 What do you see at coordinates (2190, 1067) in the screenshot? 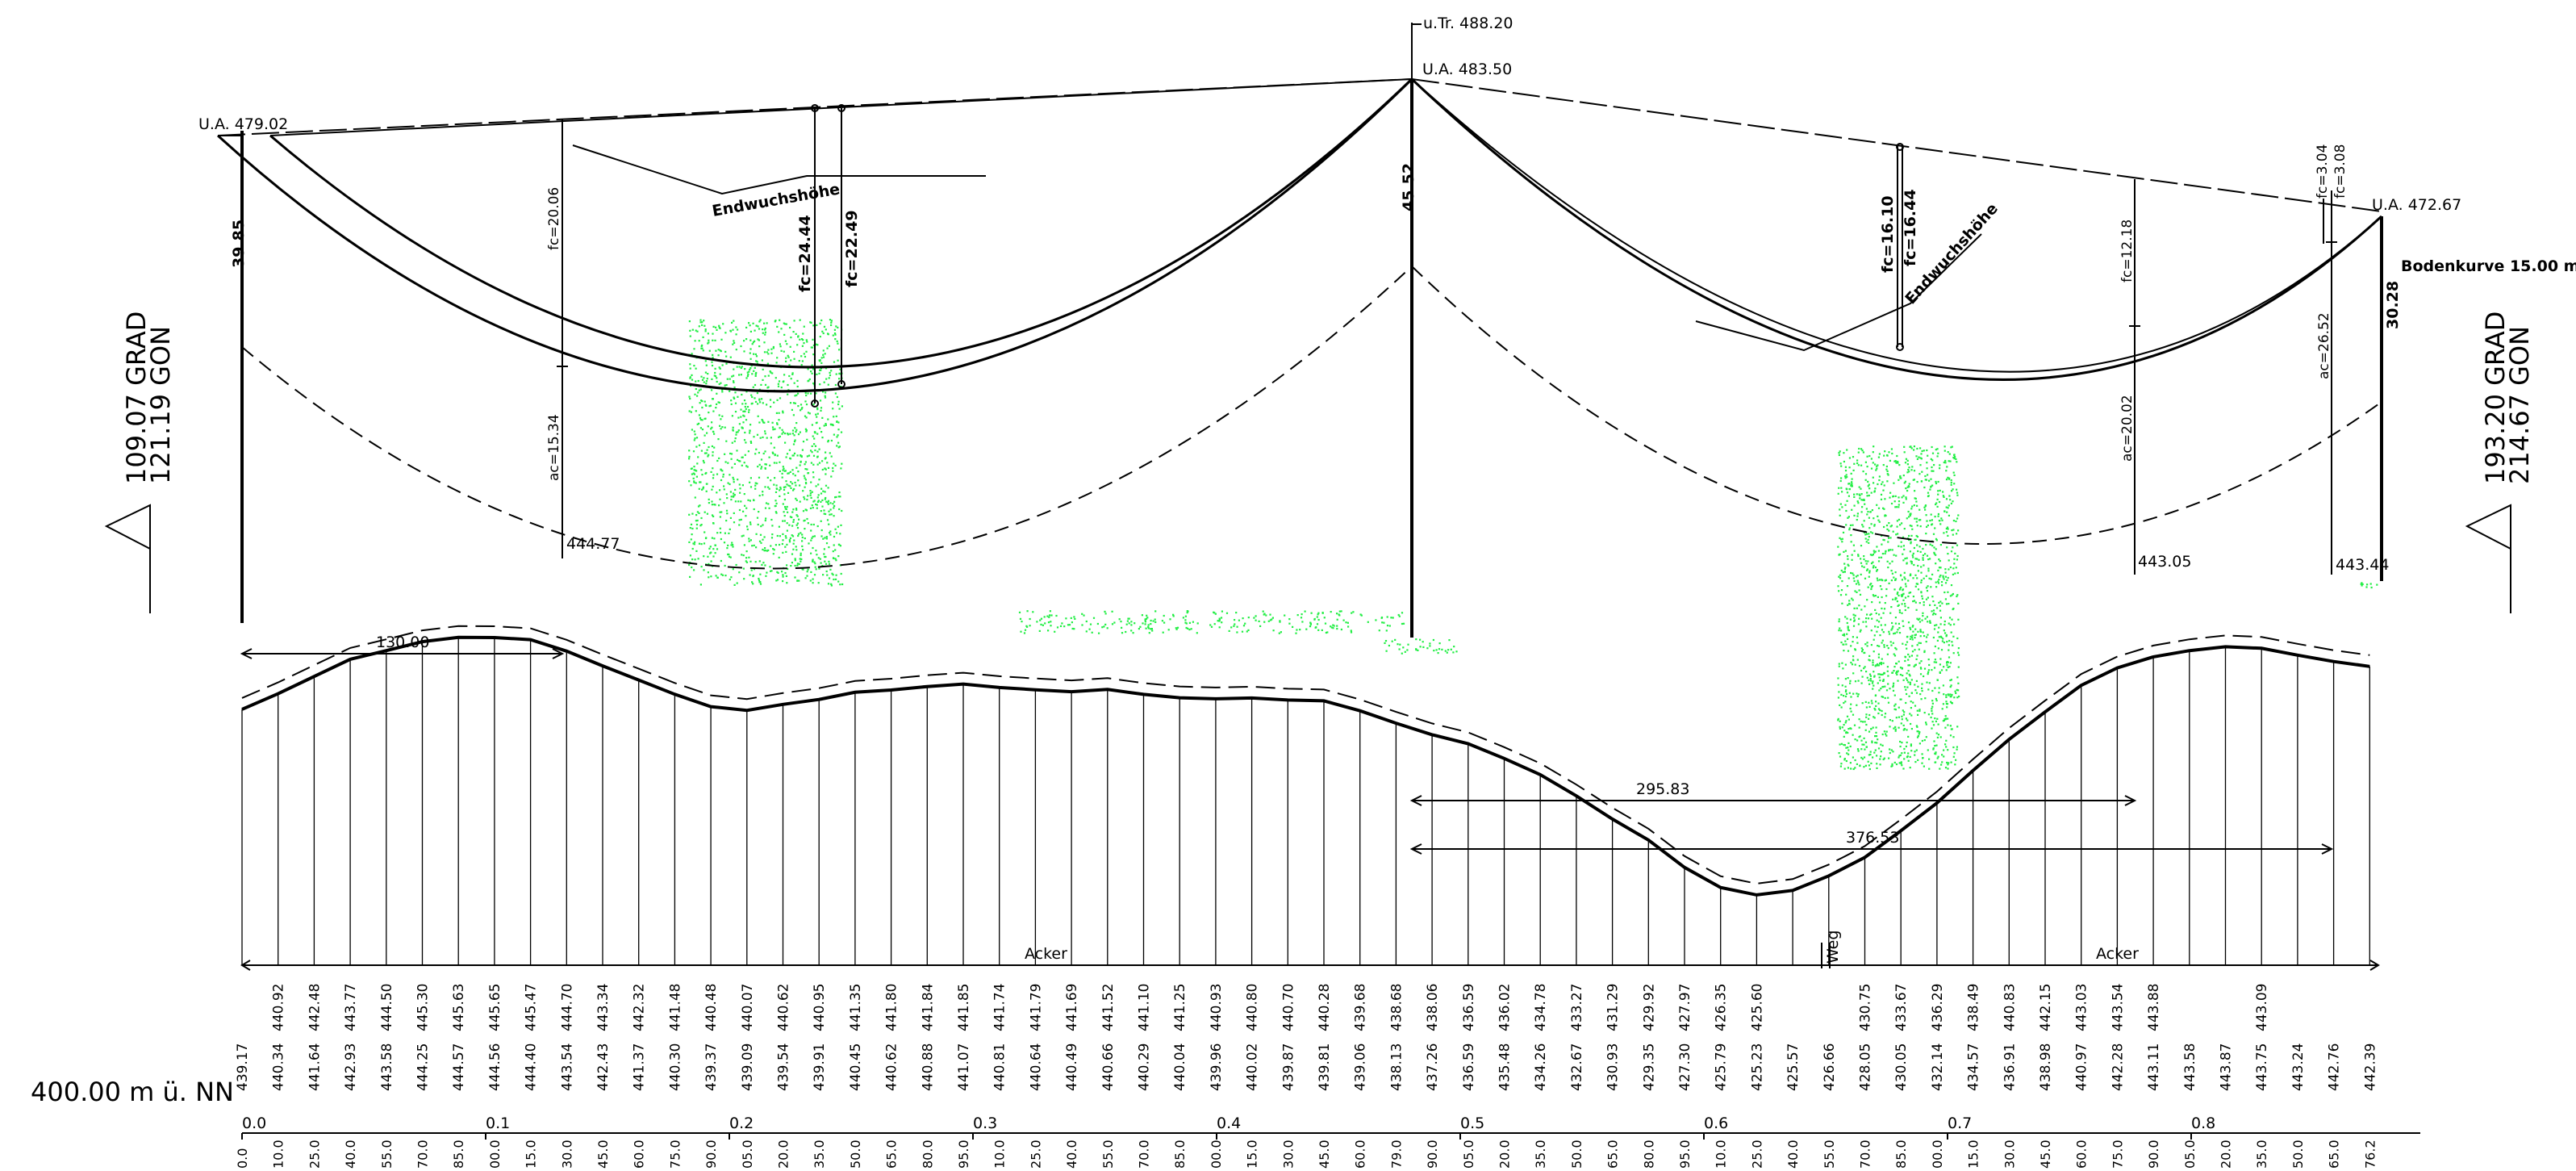
I see `elev-lower: 443.58` at bounding box center [2190, 1067].